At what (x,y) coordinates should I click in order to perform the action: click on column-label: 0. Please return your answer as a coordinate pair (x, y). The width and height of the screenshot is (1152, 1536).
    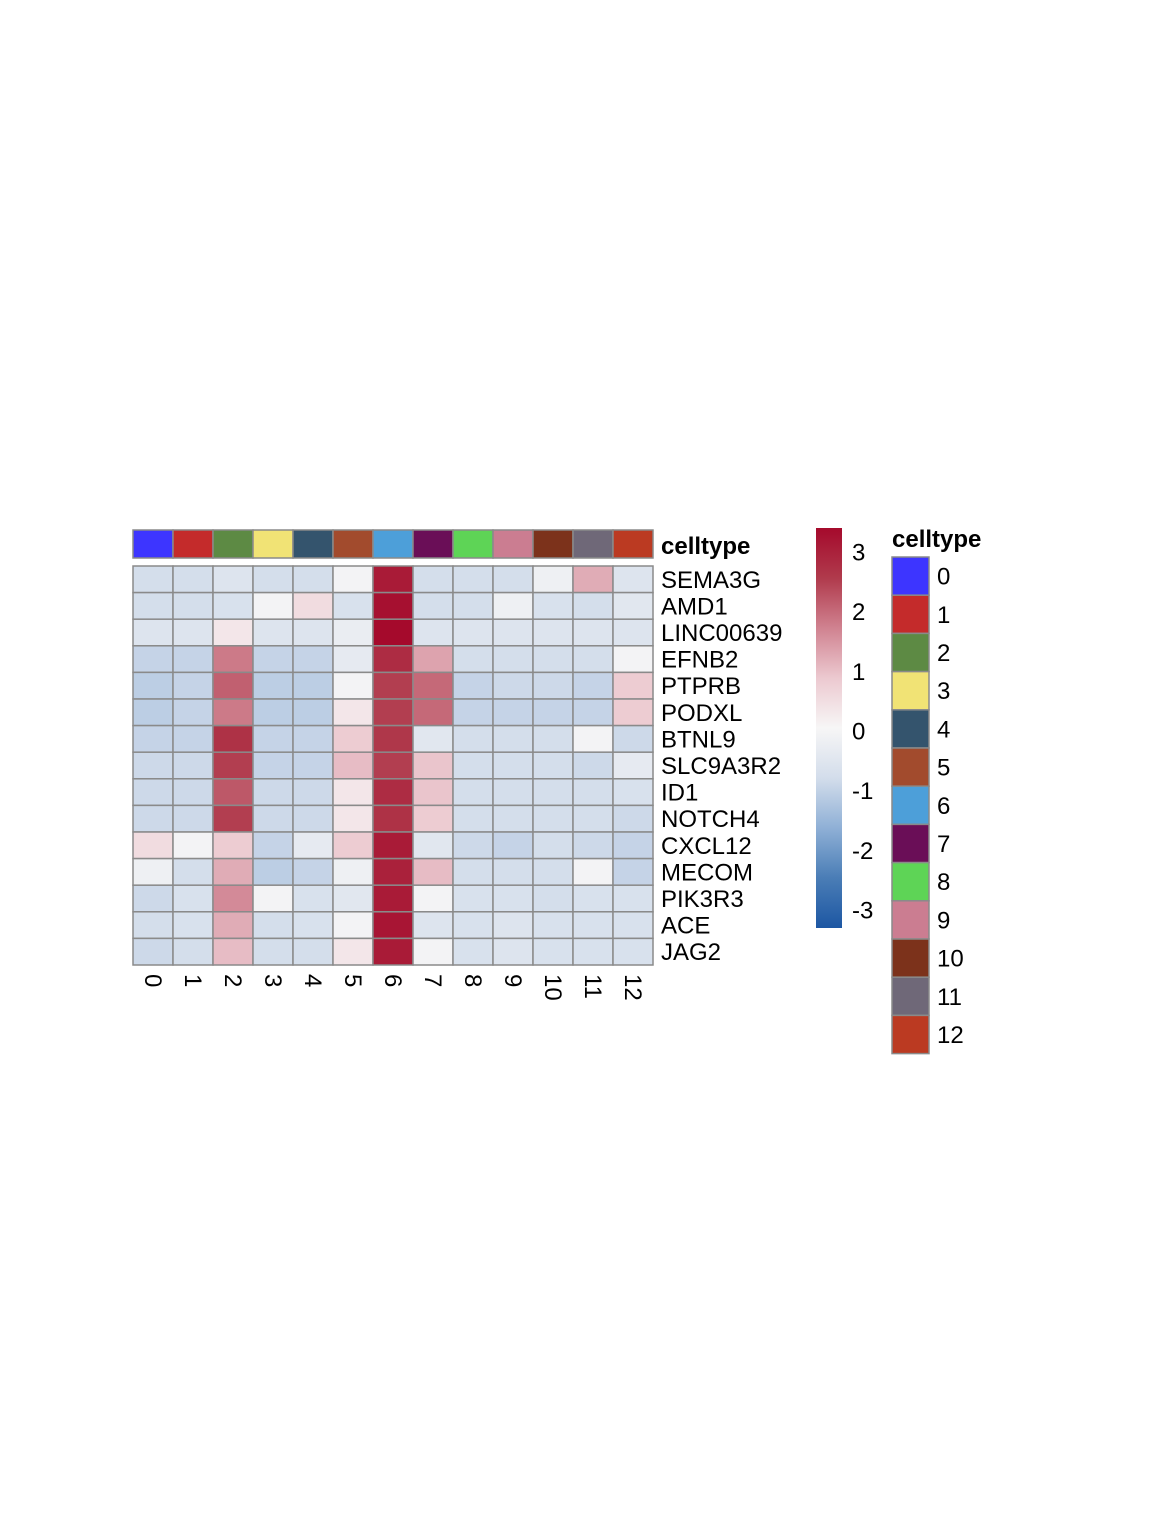
    Looking at the image, I should click on (152, 980).